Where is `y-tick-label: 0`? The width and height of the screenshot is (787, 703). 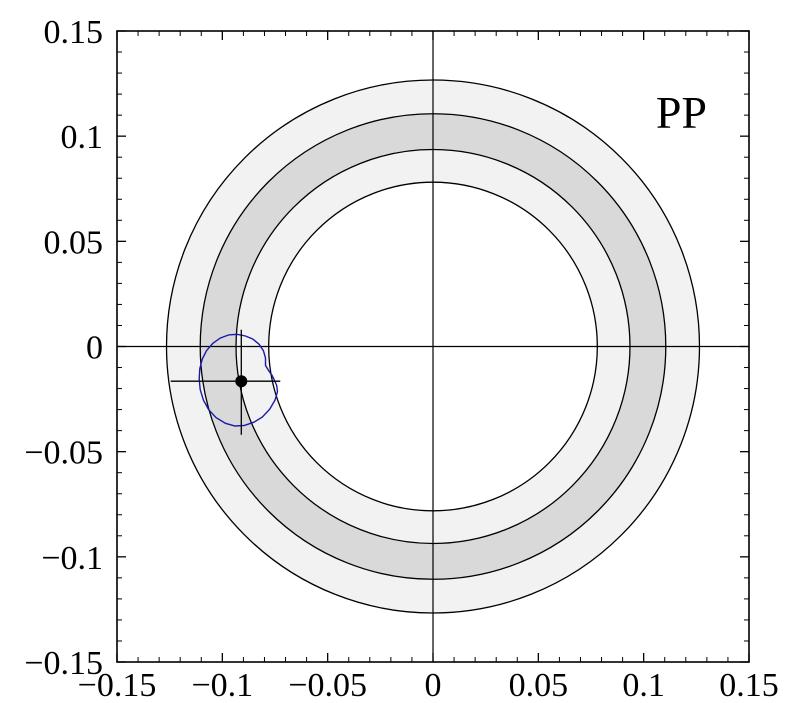 y-tick-label: 0 is located at coordinates (94, 348).